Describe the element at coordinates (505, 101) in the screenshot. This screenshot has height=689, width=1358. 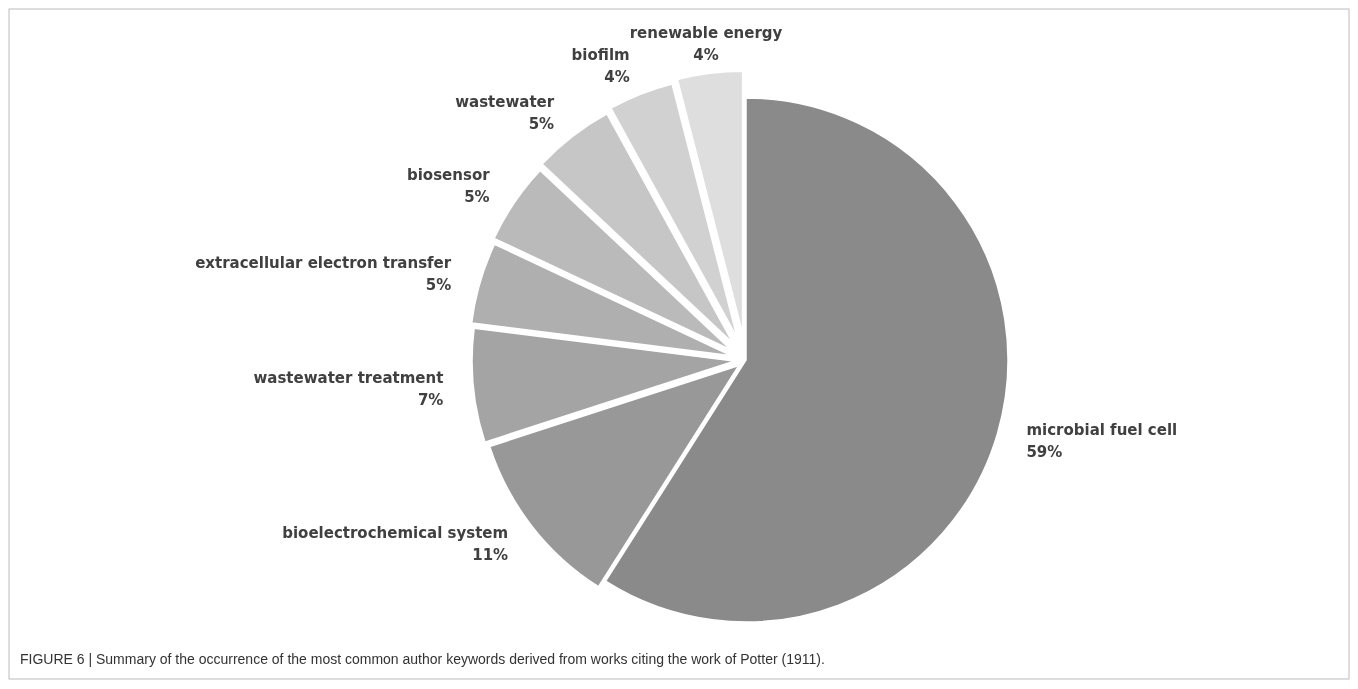
I see `slice-label: wastewater` at that location.